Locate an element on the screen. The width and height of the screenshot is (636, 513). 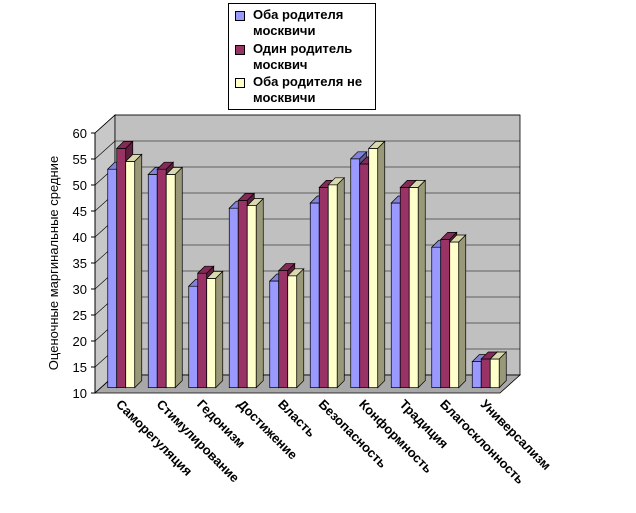
legend-entry: Оба родителя москвичи is located at coordinates (302, 23).